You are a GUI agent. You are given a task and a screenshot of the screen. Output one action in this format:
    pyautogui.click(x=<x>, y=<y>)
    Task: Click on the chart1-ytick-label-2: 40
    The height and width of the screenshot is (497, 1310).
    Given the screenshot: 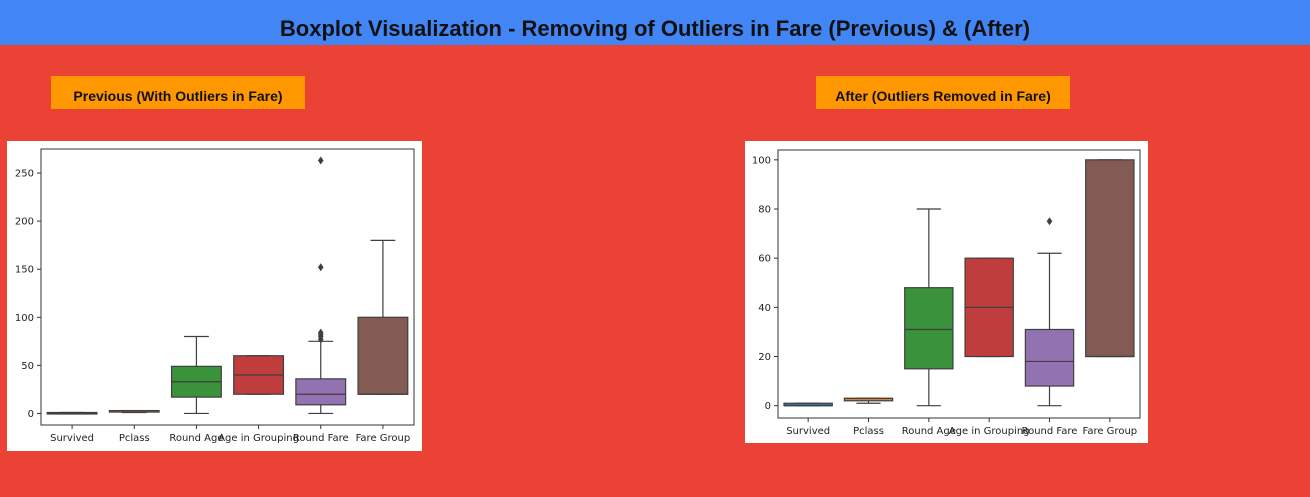 What is the action you would take?
    pyautogui.click(x=764, y=308)
    